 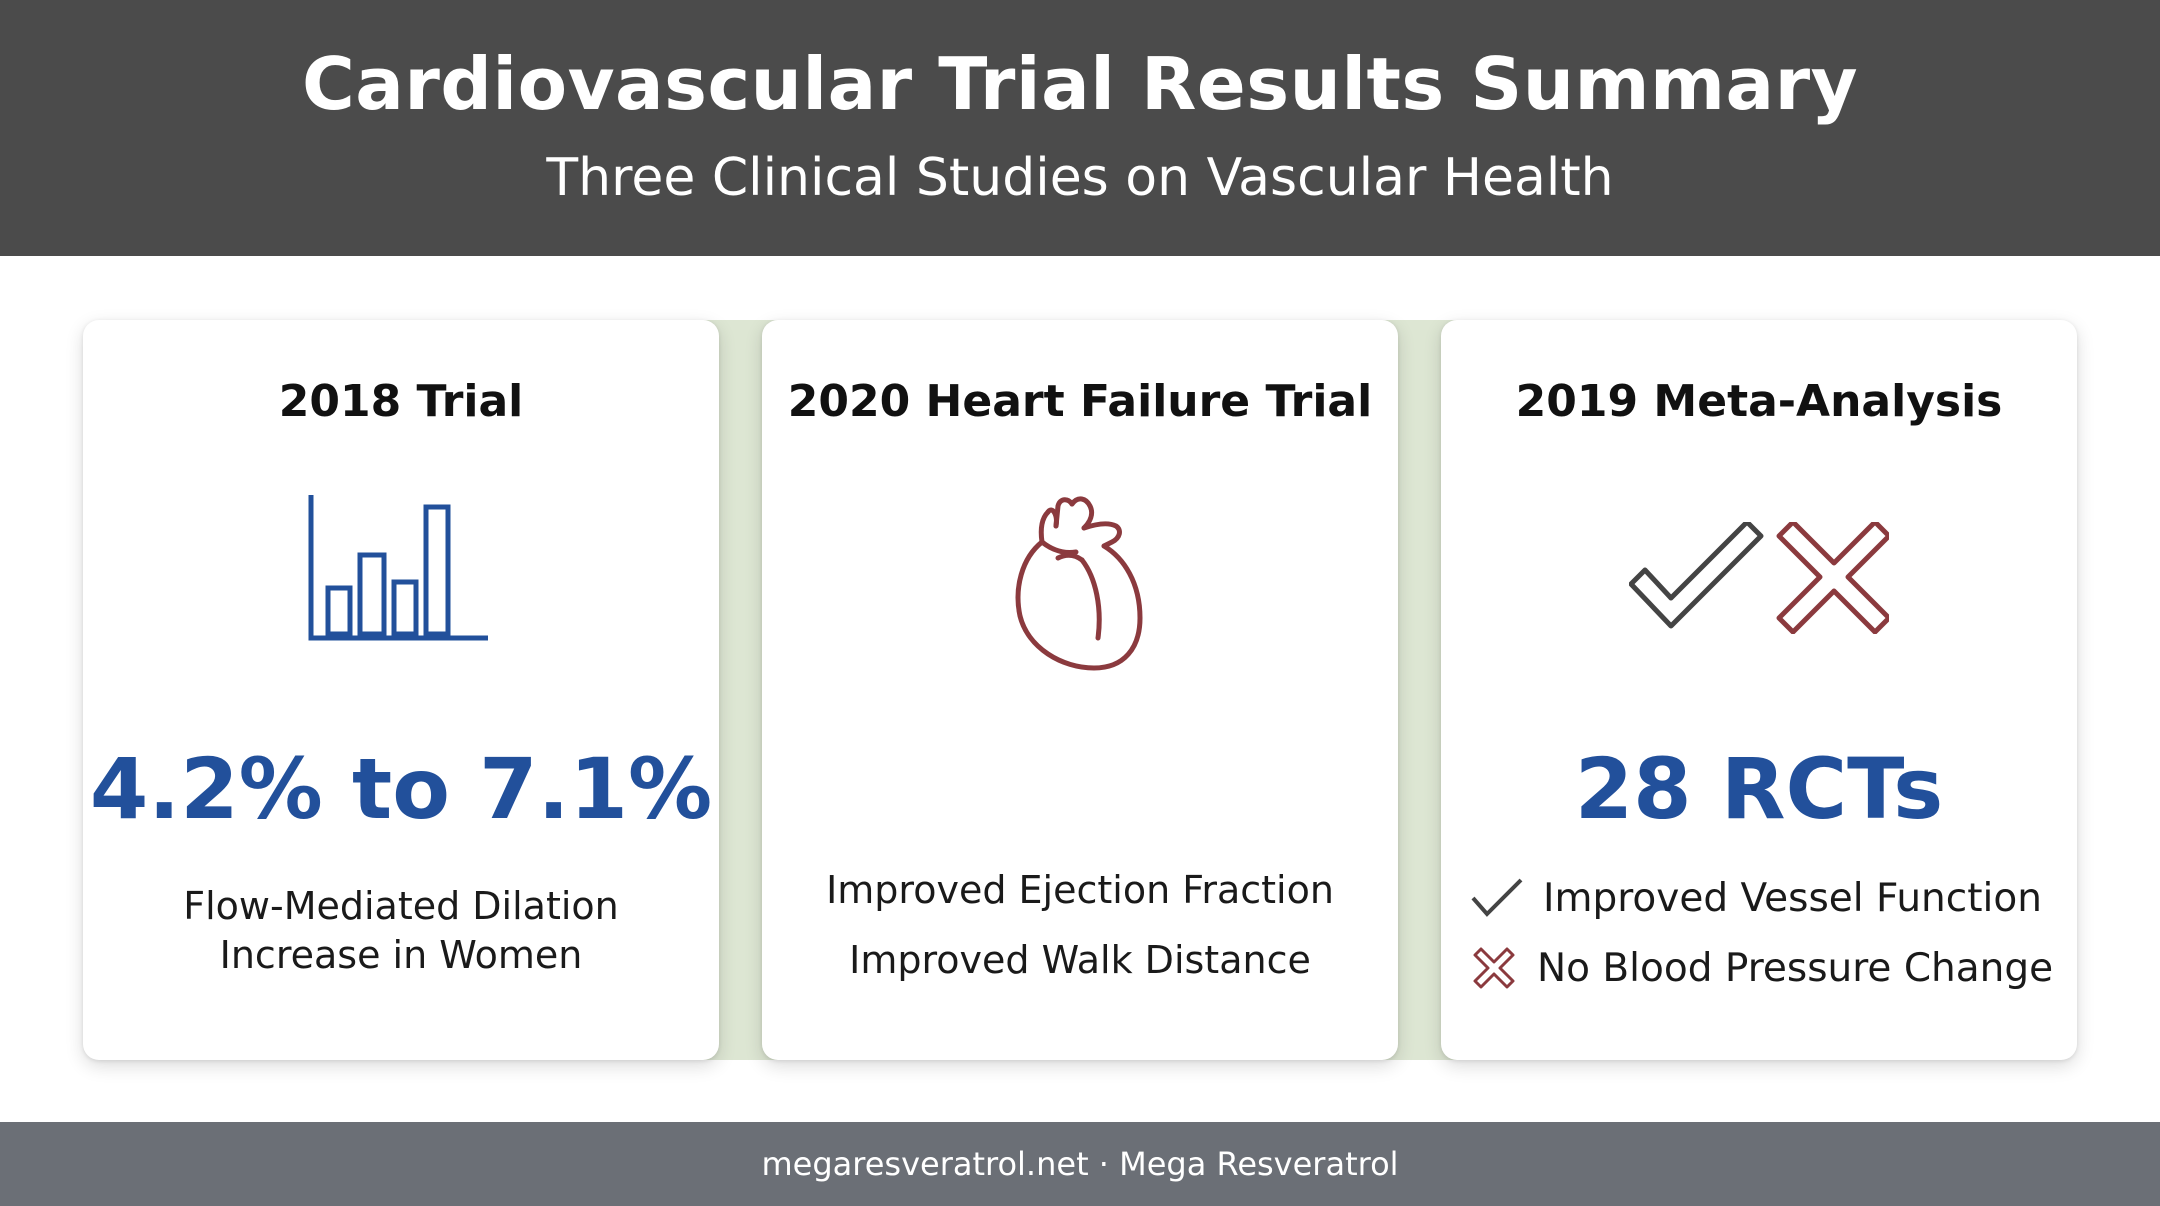 What do you see at coordinates (401, 906) in the screenshot?
I see `description-line: Flow-Mediated Dilation` at bounding box center [401, 906].